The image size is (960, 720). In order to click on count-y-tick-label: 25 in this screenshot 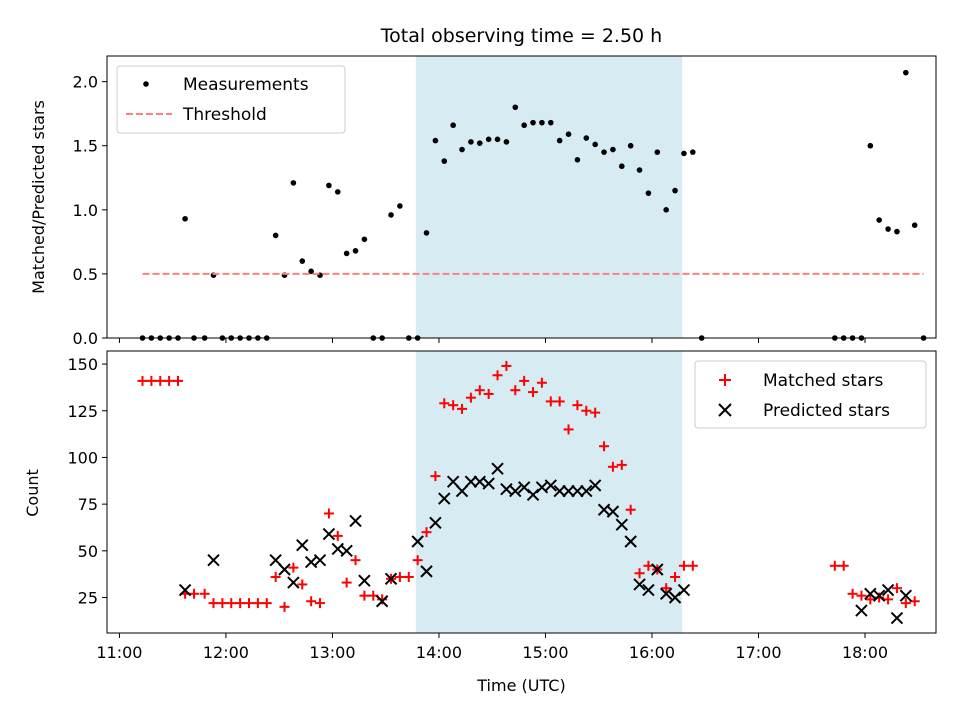, I will do `click(88, 598)`.